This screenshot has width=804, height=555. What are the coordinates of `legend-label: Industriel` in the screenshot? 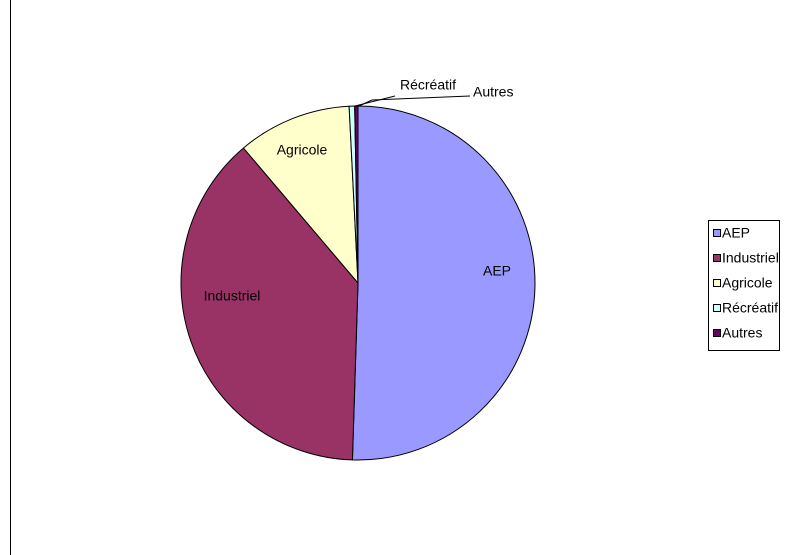 It's located at (750, 258).